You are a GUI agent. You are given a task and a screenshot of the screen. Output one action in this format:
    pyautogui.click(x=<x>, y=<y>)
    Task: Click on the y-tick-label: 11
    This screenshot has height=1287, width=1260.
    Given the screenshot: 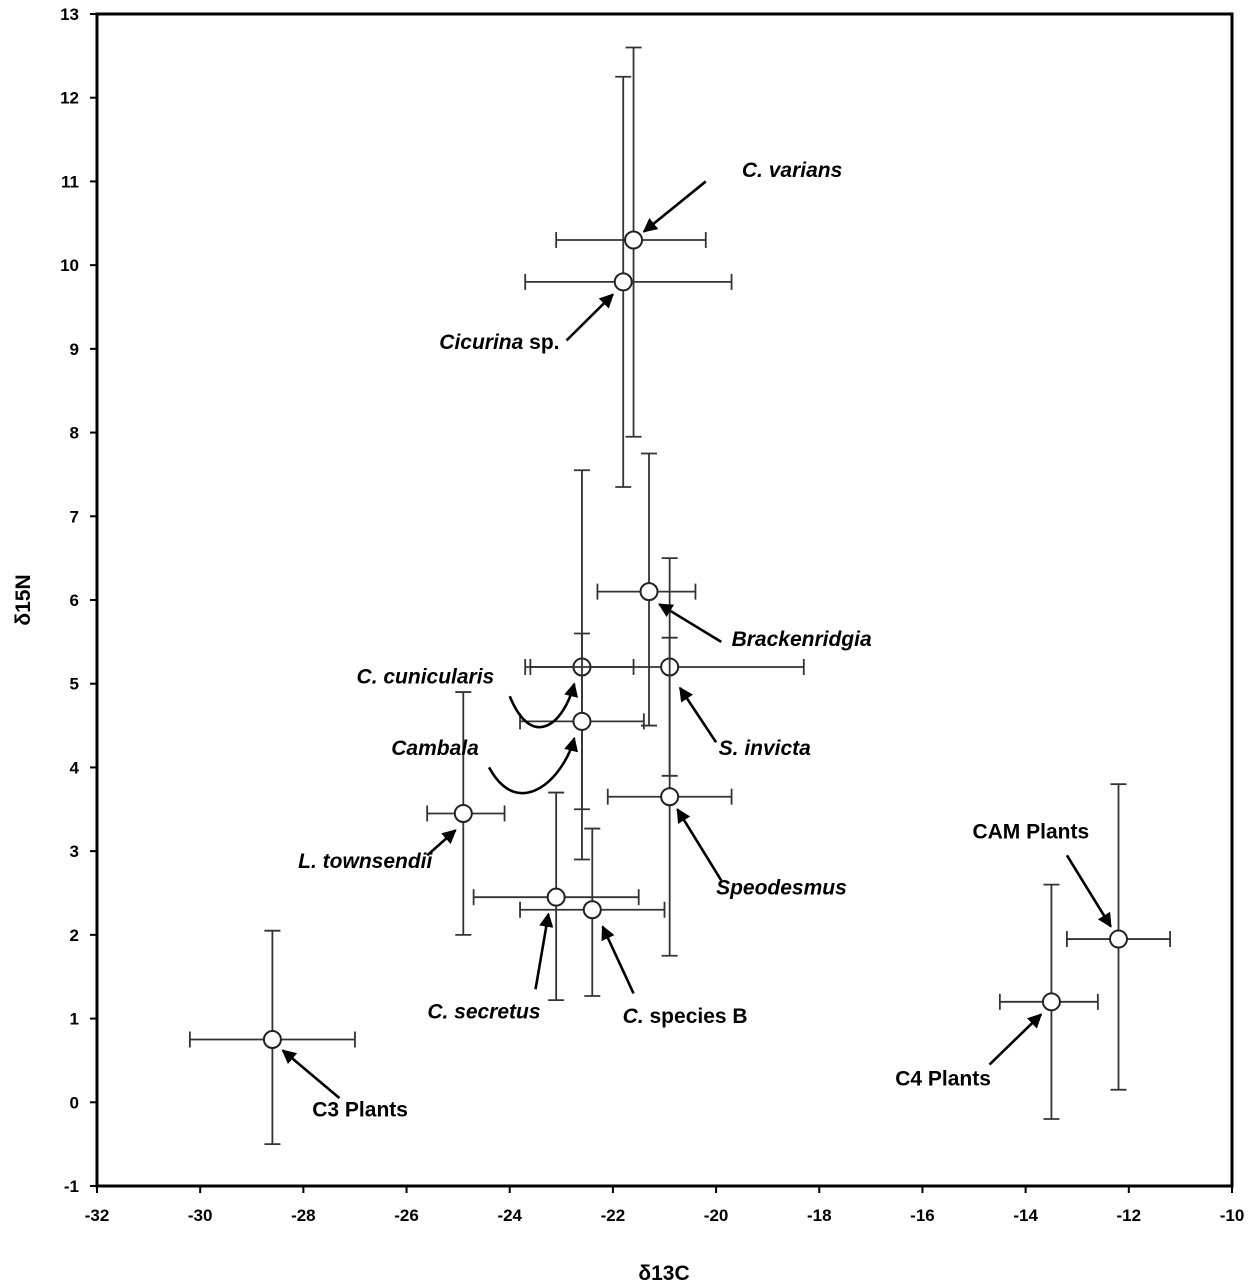 What is the action you would take?
    pyautogui.click(x=70, y=181)
    